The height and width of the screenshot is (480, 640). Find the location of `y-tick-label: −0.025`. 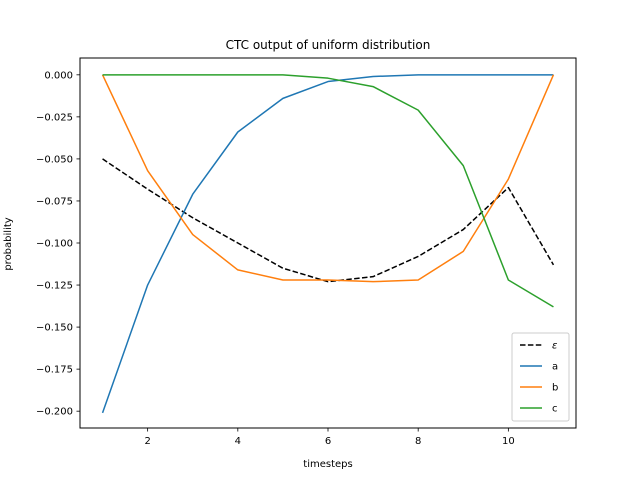

y-tick-label: −0.025 is located at coordinates (54, 117).